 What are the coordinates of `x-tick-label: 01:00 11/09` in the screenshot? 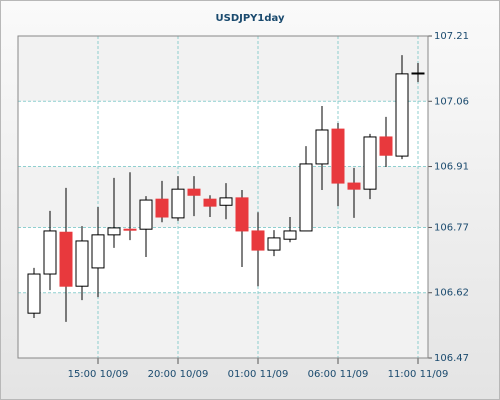 It's located at (258, 374).